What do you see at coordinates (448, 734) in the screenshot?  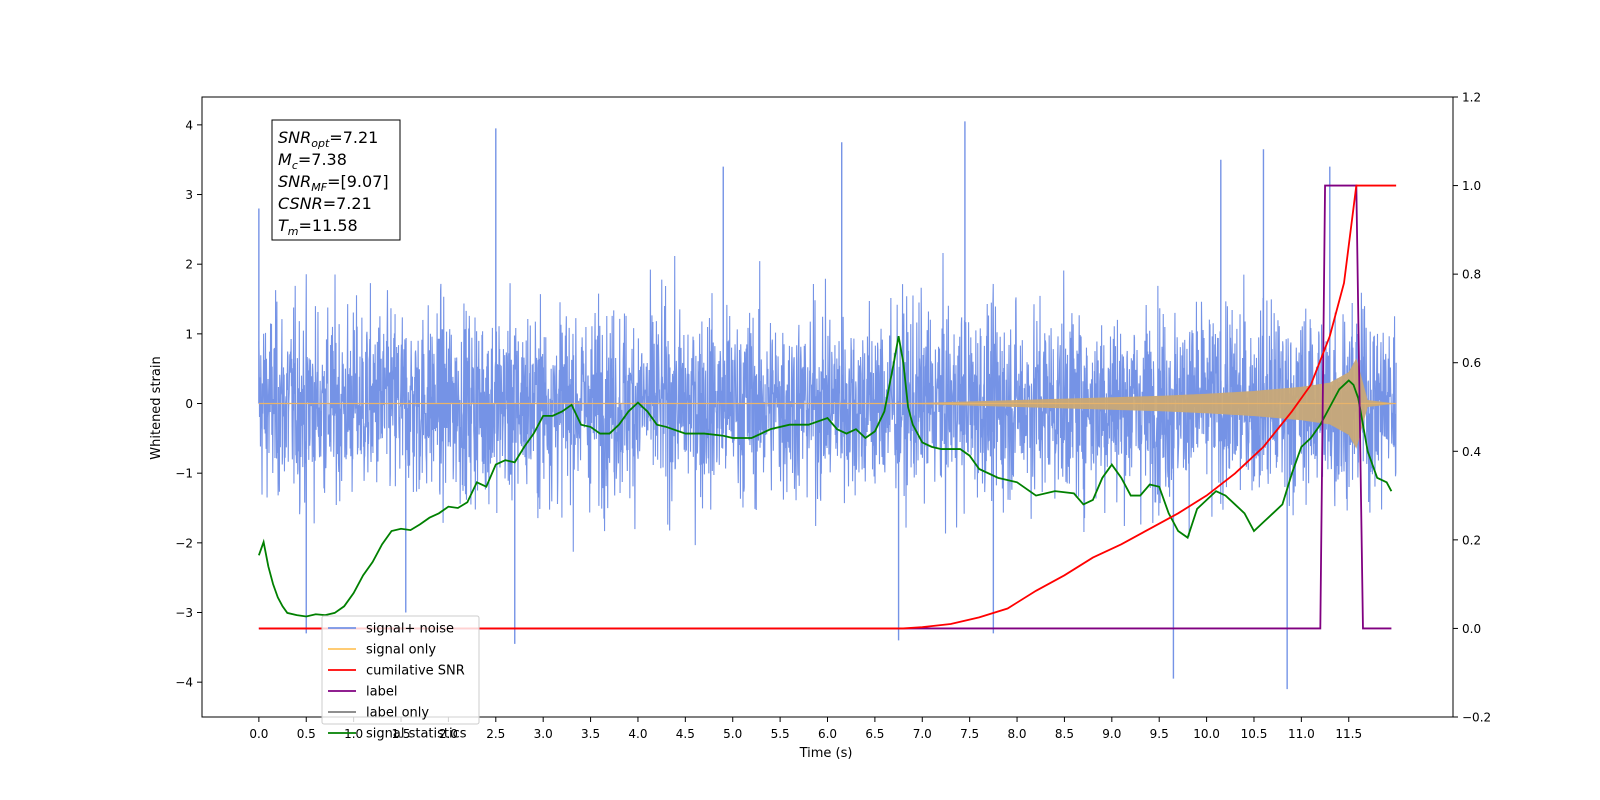 I see `x-tick-label: 2.0` at bounding box center [448, 734].